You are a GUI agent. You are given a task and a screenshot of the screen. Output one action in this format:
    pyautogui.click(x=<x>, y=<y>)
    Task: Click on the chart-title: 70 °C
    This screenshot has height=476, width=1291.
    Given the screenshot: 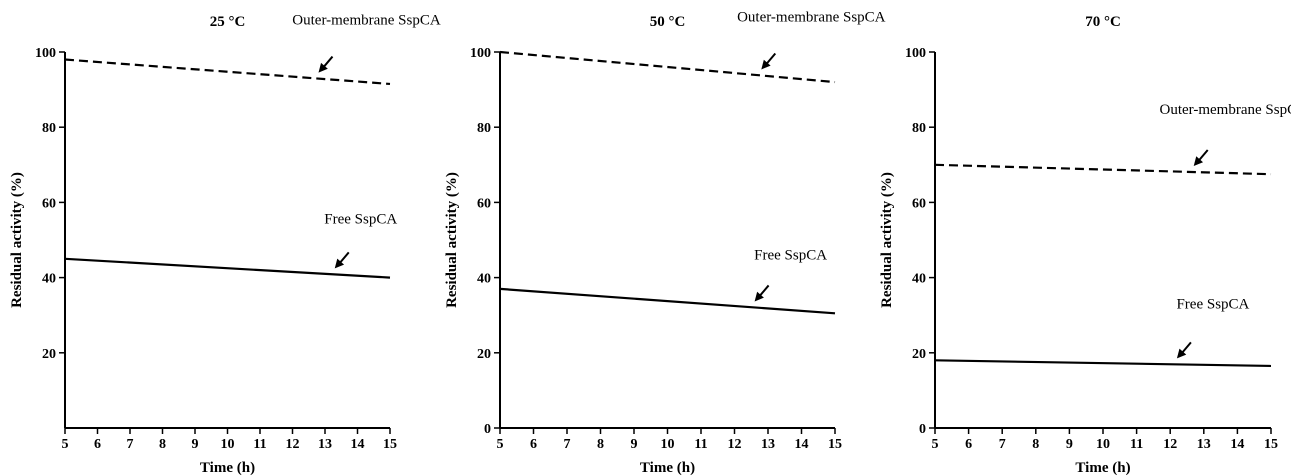 What is the action you would take?
    pyautogui.click(x=1103, y=22)
    